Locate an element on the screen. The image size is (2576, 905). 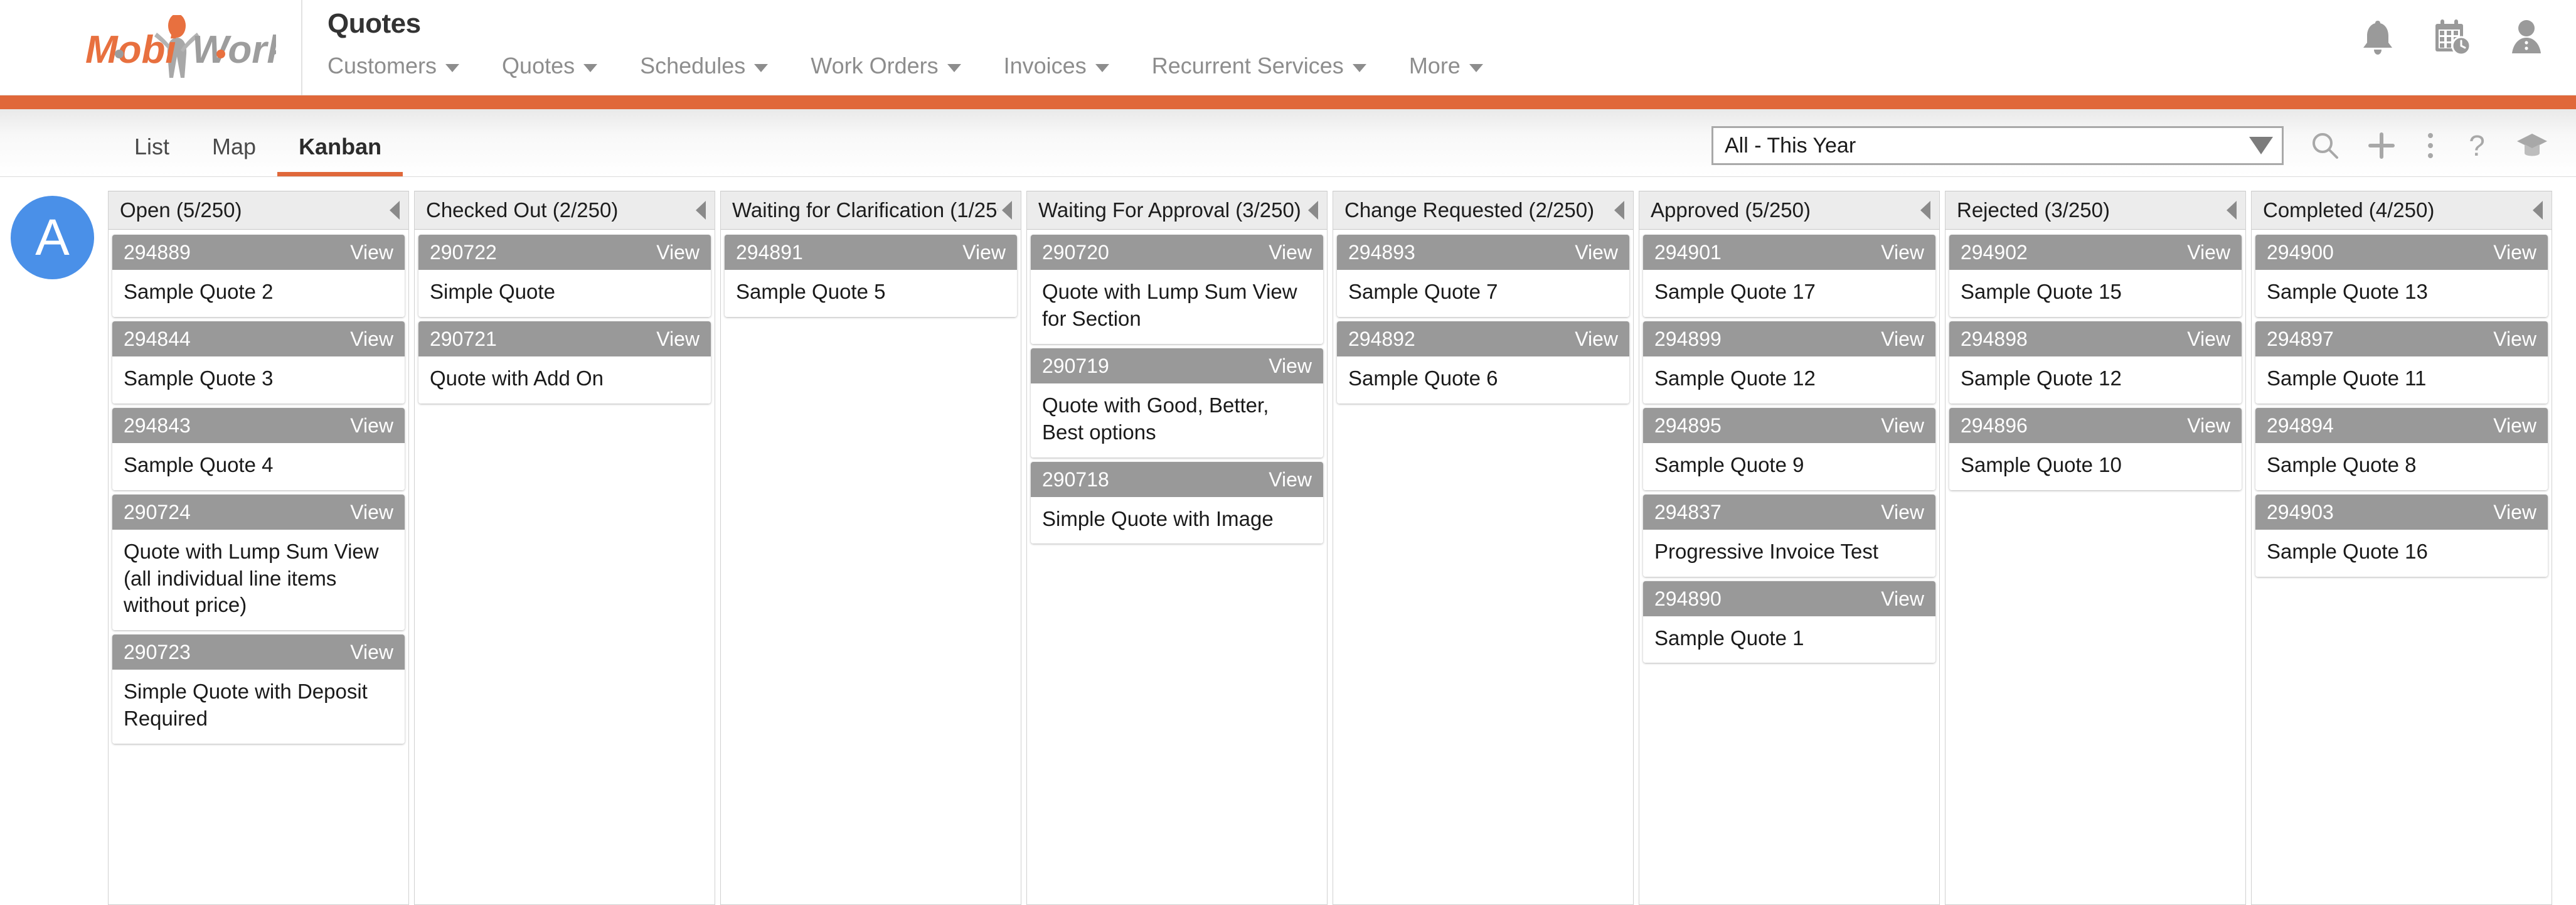
help-question-icon: ? is located at coordinates (2476, 146).